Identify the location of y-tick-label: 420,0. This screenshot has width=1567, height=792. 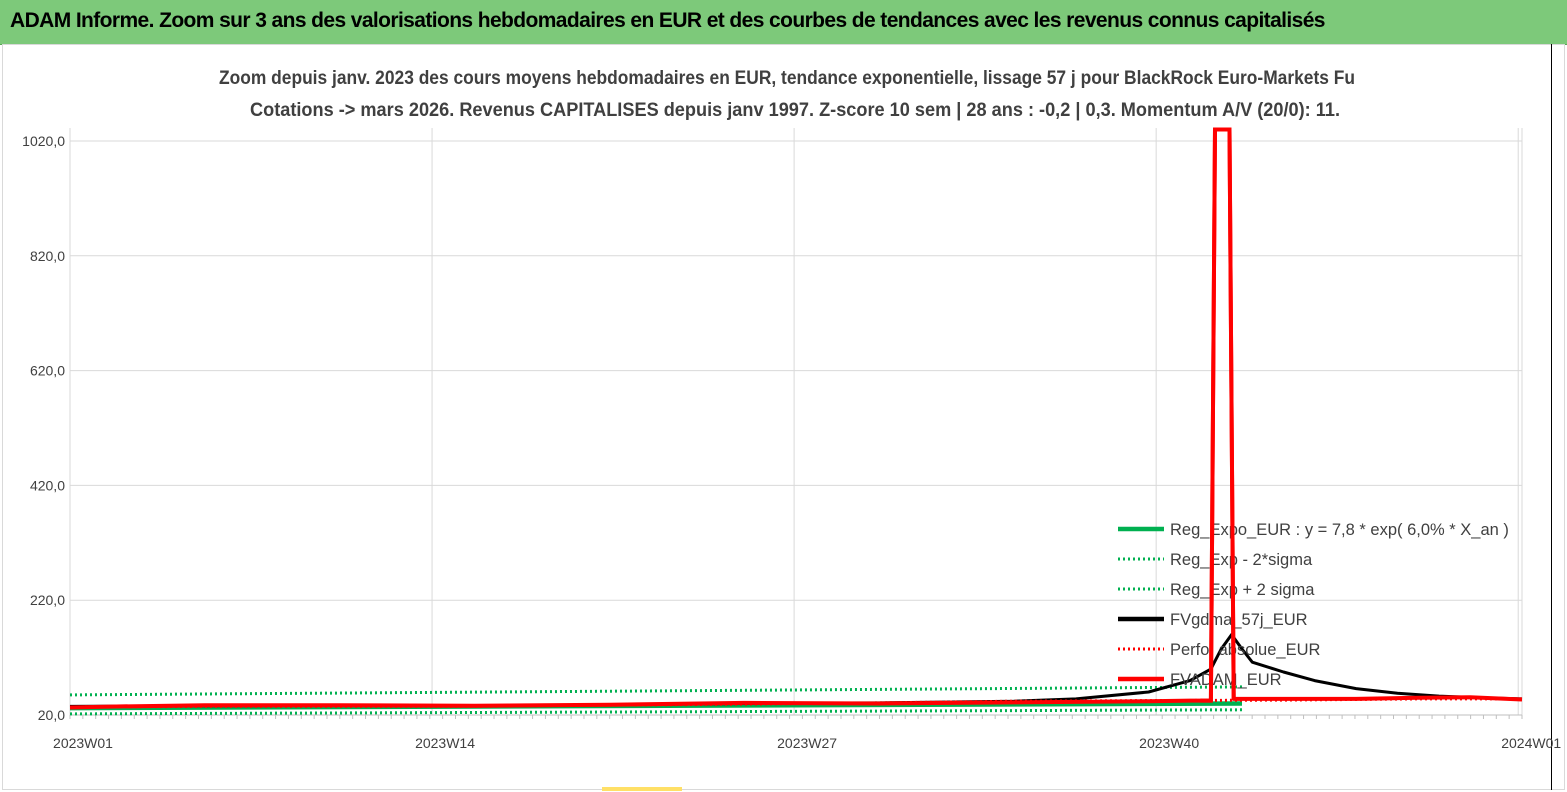
(47, 485).